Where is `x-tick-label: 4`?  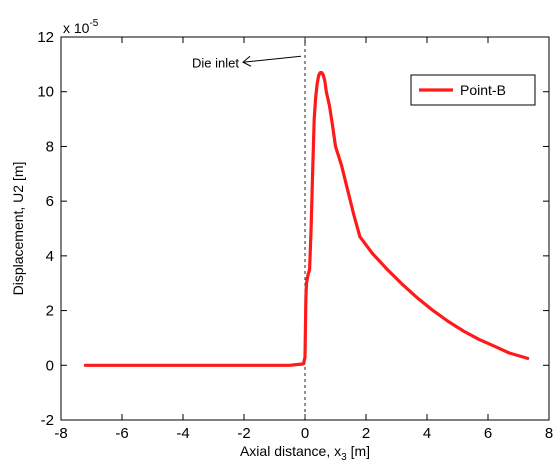
x-tick-label: 4 is located at coordinates (427, 433).